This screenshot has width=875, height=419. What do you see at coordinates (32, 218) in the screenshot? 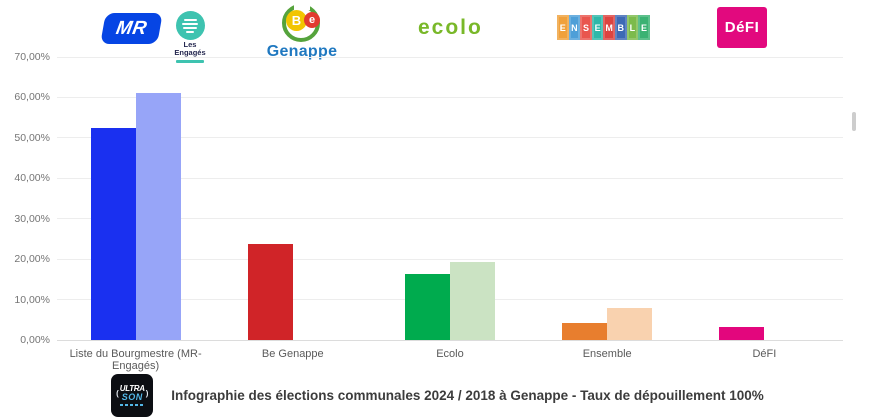
I see `y-axis-tick-label: 30,00%` at bounding box center [32, 218].